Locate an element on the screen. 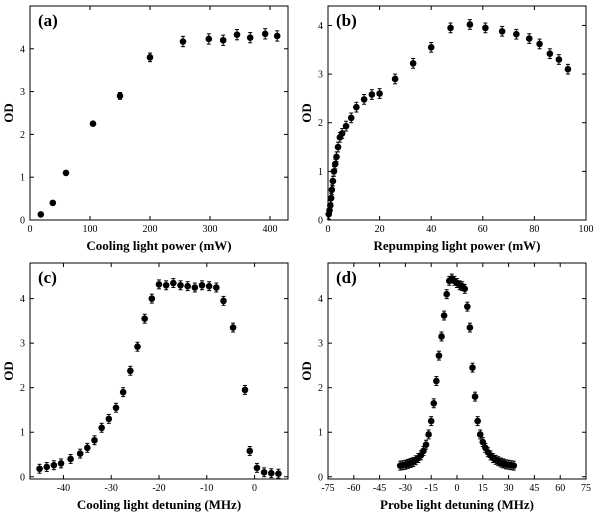  x-tick-label: 45 is located at coordinates (534, 488).